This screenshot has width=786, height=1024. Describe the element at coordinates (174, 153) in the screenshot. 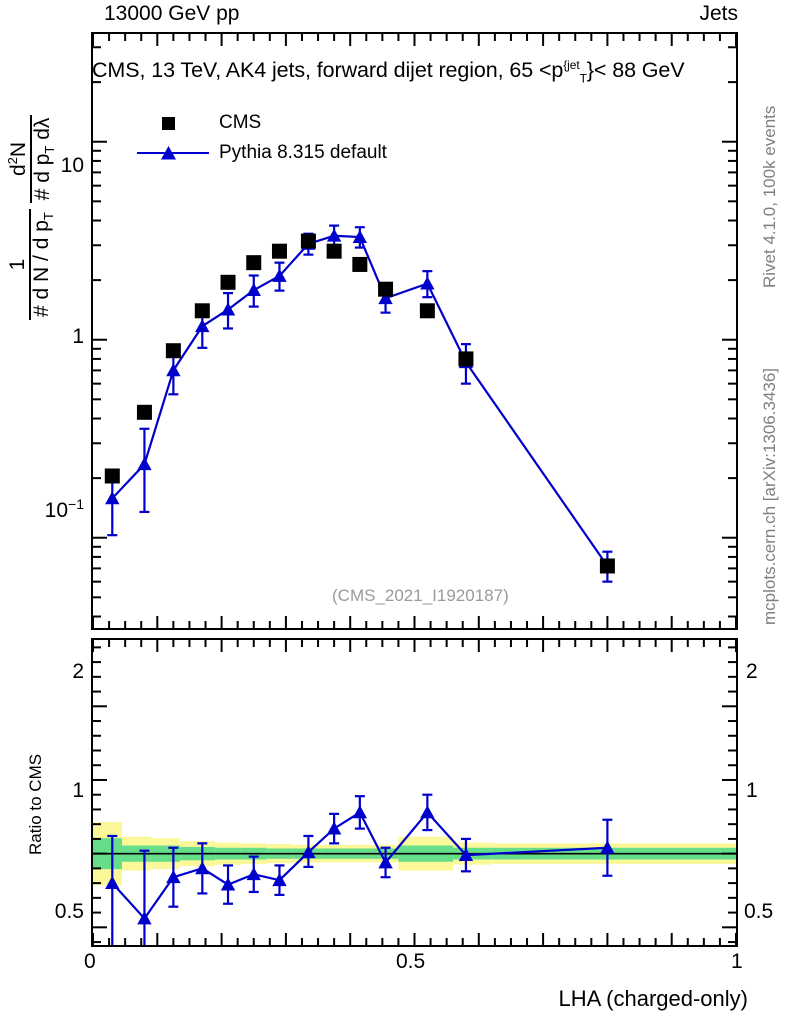

I see `triangle-line-marker-icon` at that location.